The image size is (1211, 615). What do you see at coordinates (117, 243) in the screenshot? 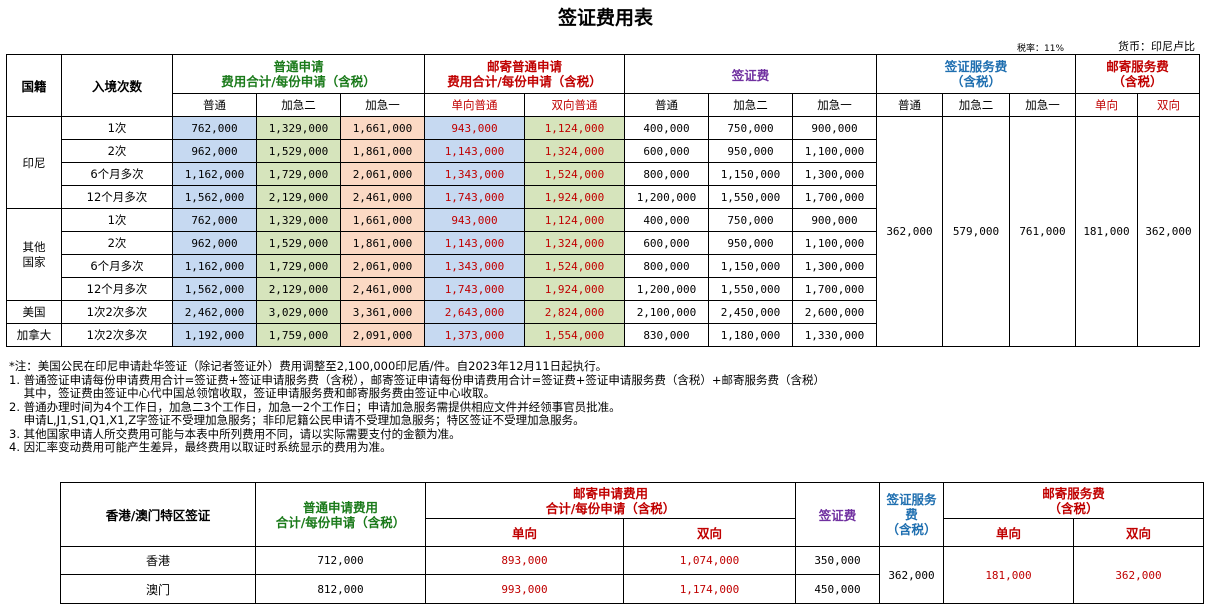
I see `entry-type: 2次` at bounding box center [117, 243].